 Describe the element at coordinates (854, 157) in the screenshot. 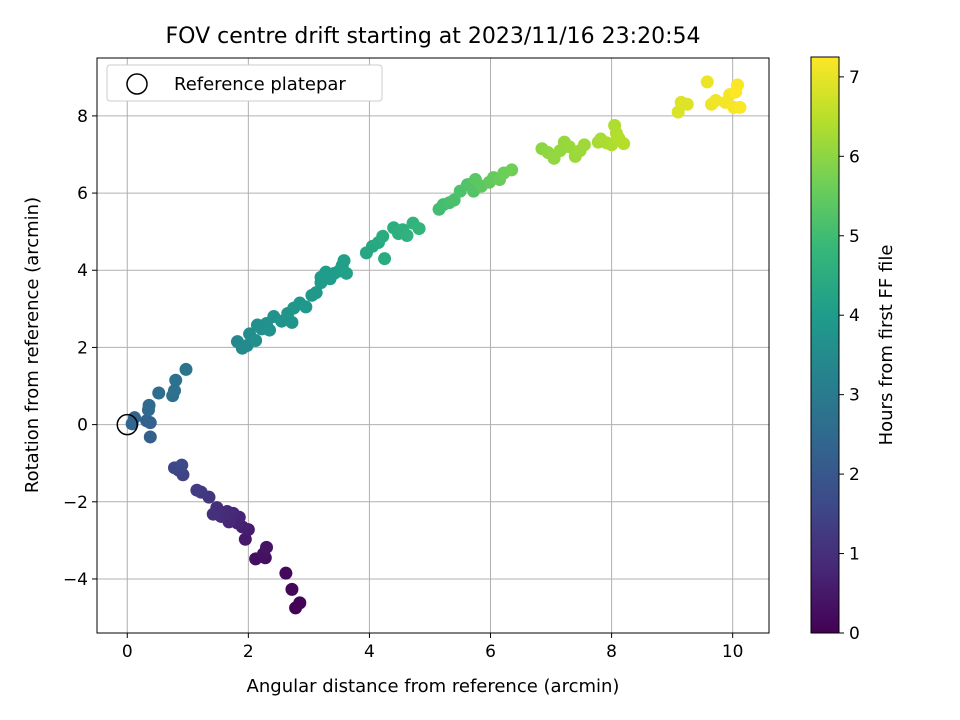

I see `colorbar-tick-label: 6` at that location.